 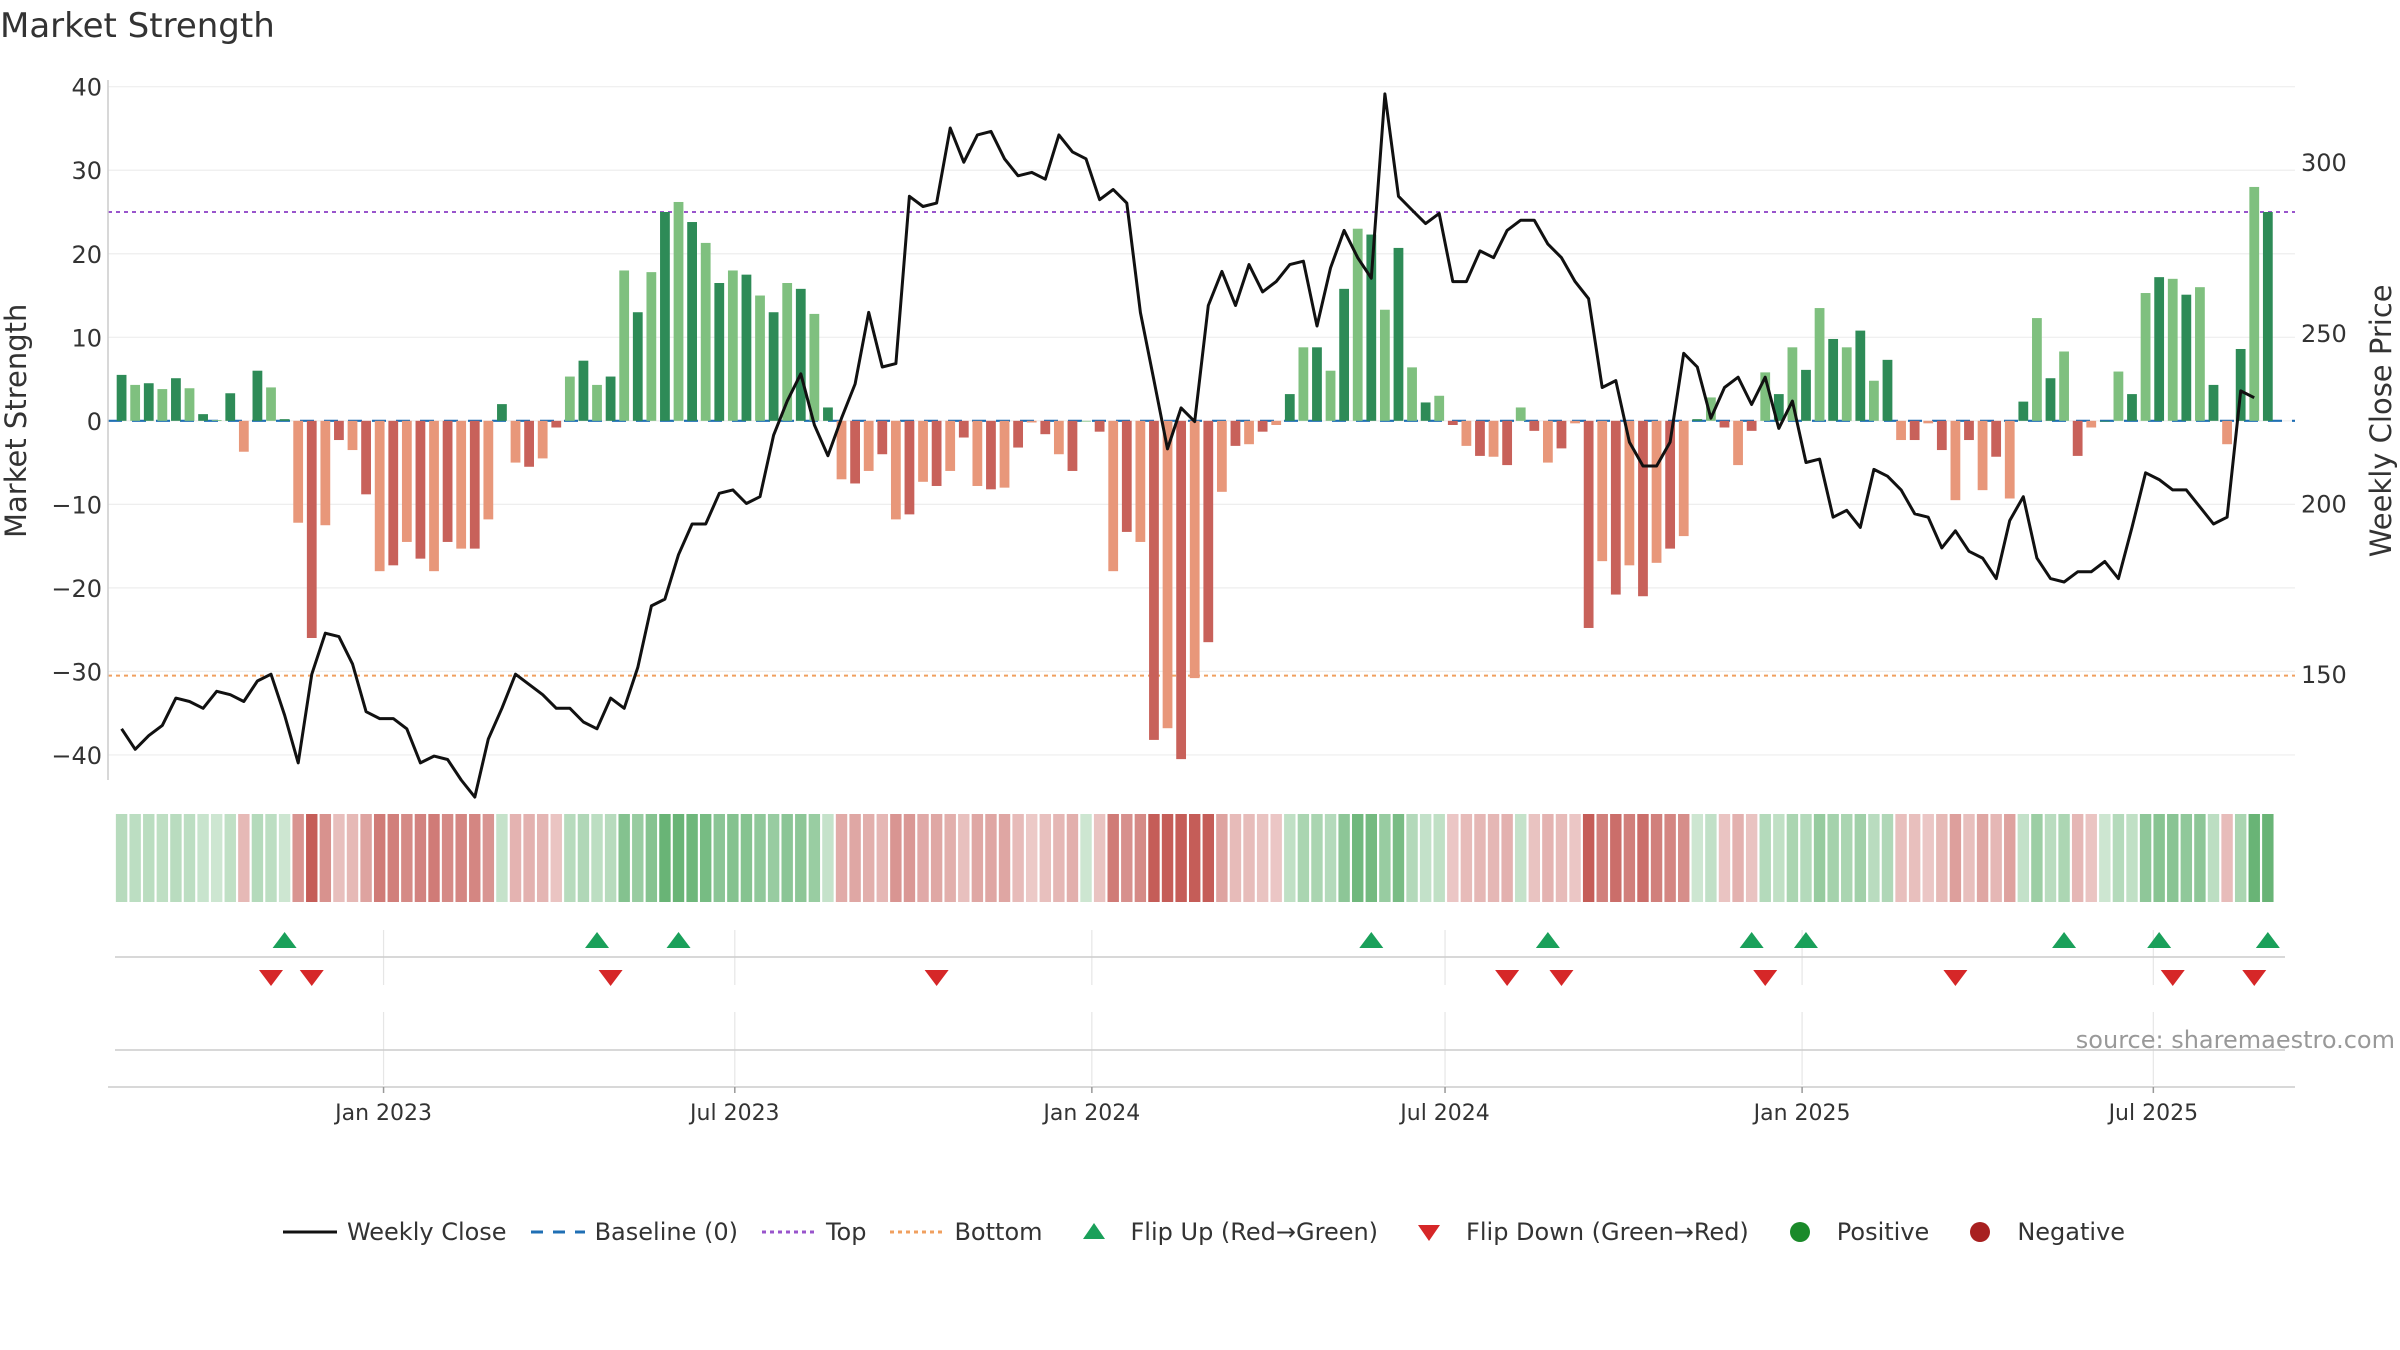 What do you see at coordinates (734, 1113) in the screenshot?
I see `x-tick-label: Jul 2023` at bounding box center [734, 1113].